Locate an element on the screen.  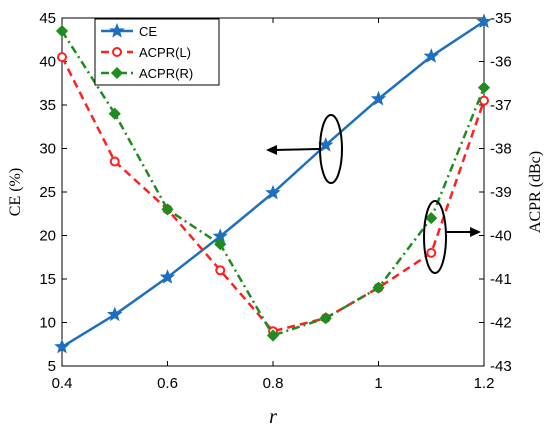
acpr-annotation-ellipse is located at coordinates (435, 237).